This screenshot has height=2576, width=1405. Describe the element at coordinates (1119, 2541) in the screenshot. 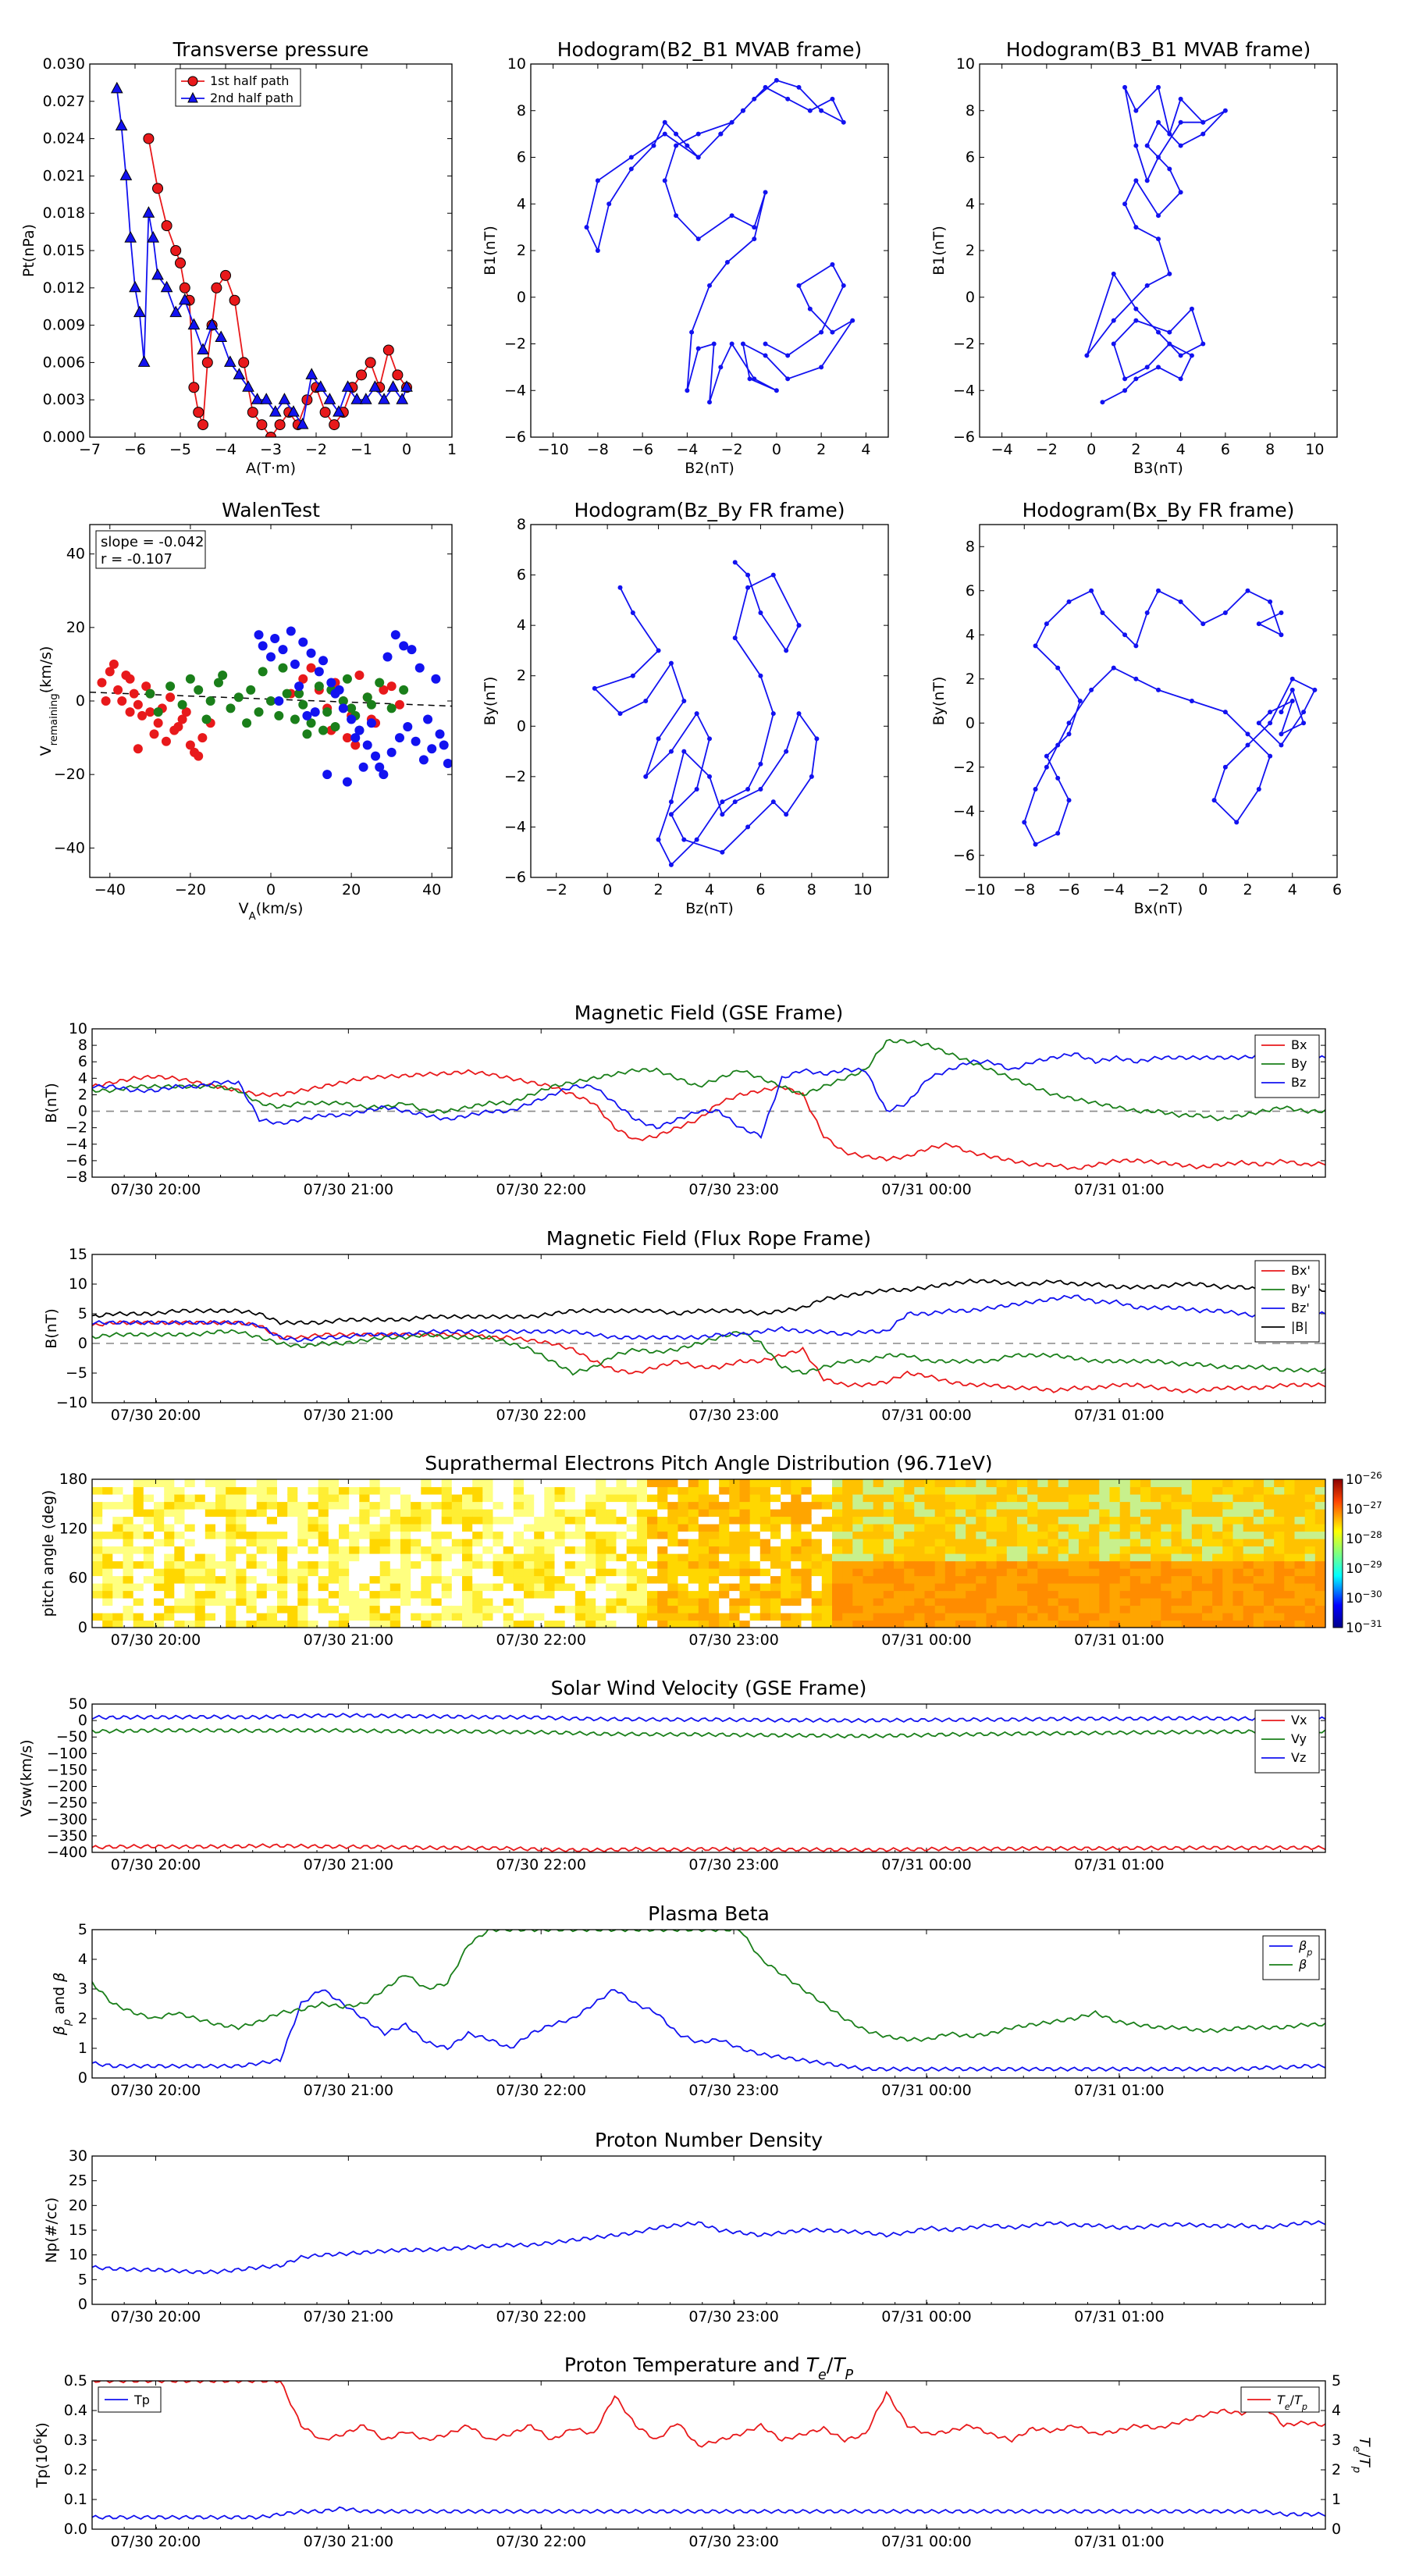

I see `x-tick-label: 07/31 01:00` at that location.